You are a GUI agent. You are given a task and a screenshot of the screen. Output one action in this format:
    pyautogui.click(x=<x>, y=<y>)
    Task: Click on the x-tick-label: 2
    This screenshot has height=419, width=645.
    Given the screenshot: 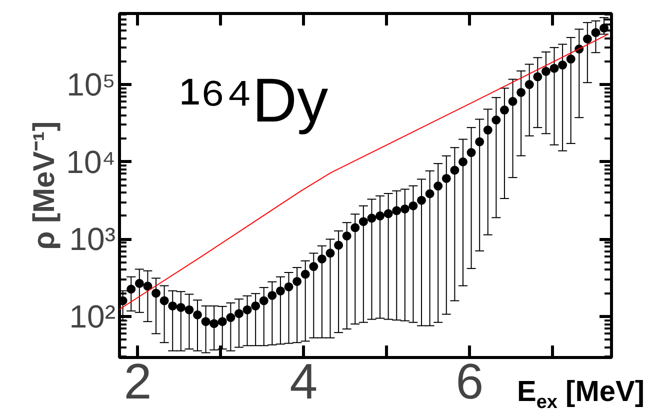 What is the action you would take?
    pyautogui.click(x=138, y=382)
    